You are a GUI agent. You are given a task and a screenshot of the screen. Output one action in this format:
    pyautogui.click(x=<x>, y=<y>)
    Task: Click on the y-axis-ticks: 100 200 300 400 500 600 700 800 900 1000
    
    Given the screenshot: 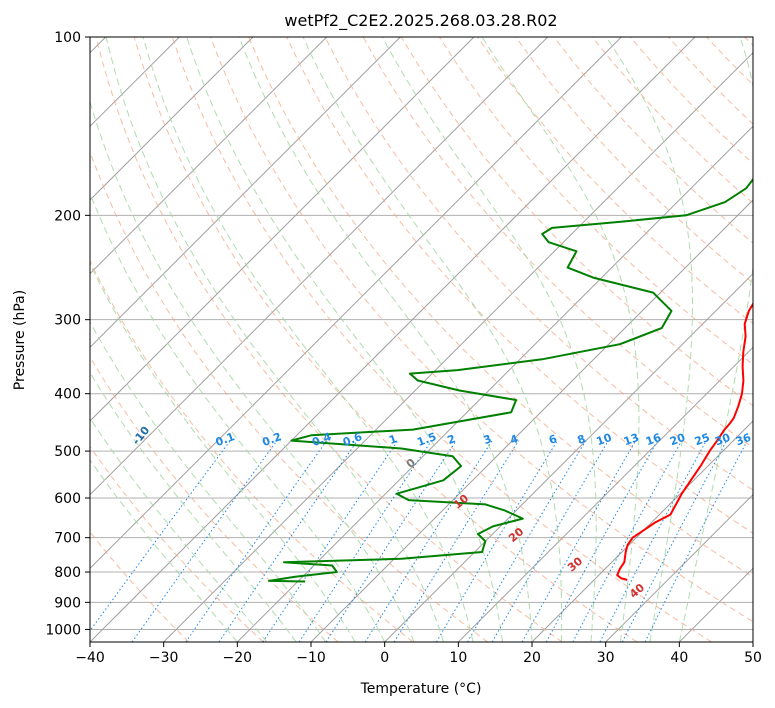 What is the action you would take?
    pyautogui.click(x=67, y=334)
    